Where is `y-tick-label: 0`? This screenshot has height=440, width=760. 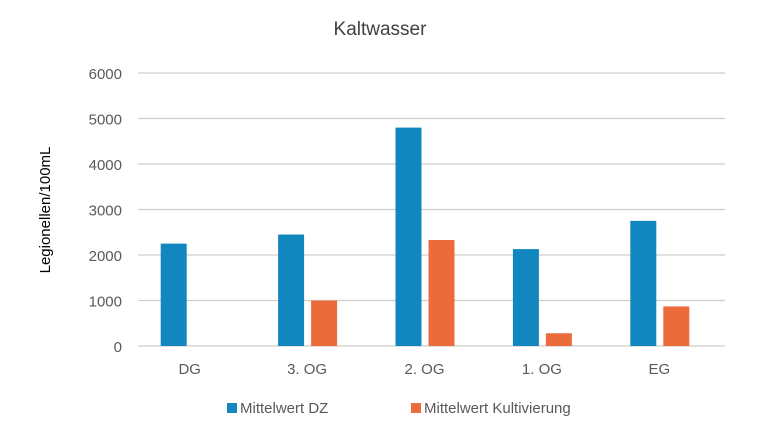 y-tick-label: 0 is located at coordinates (118, 347).